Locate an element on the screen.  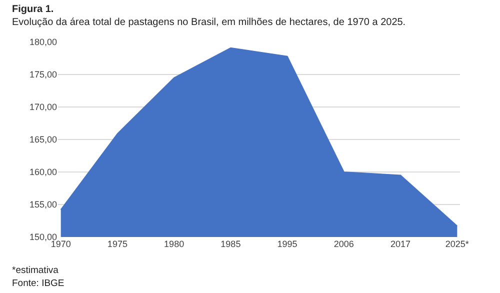
x-tick-label: 1975 is located at coordinates (117, 244).